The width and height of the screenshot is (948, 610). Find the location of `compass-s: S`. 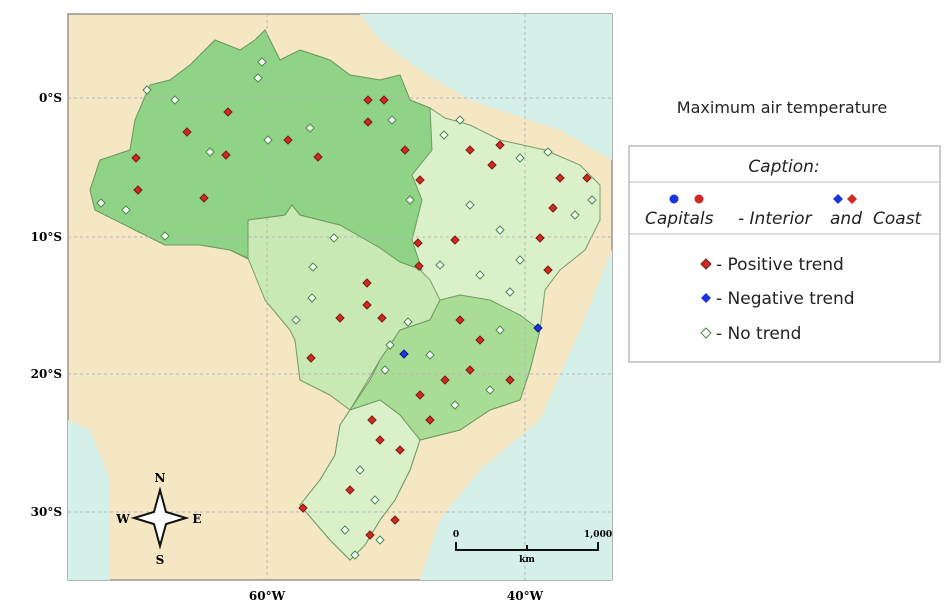

compass-s: S is located at coordinates (160, 560).